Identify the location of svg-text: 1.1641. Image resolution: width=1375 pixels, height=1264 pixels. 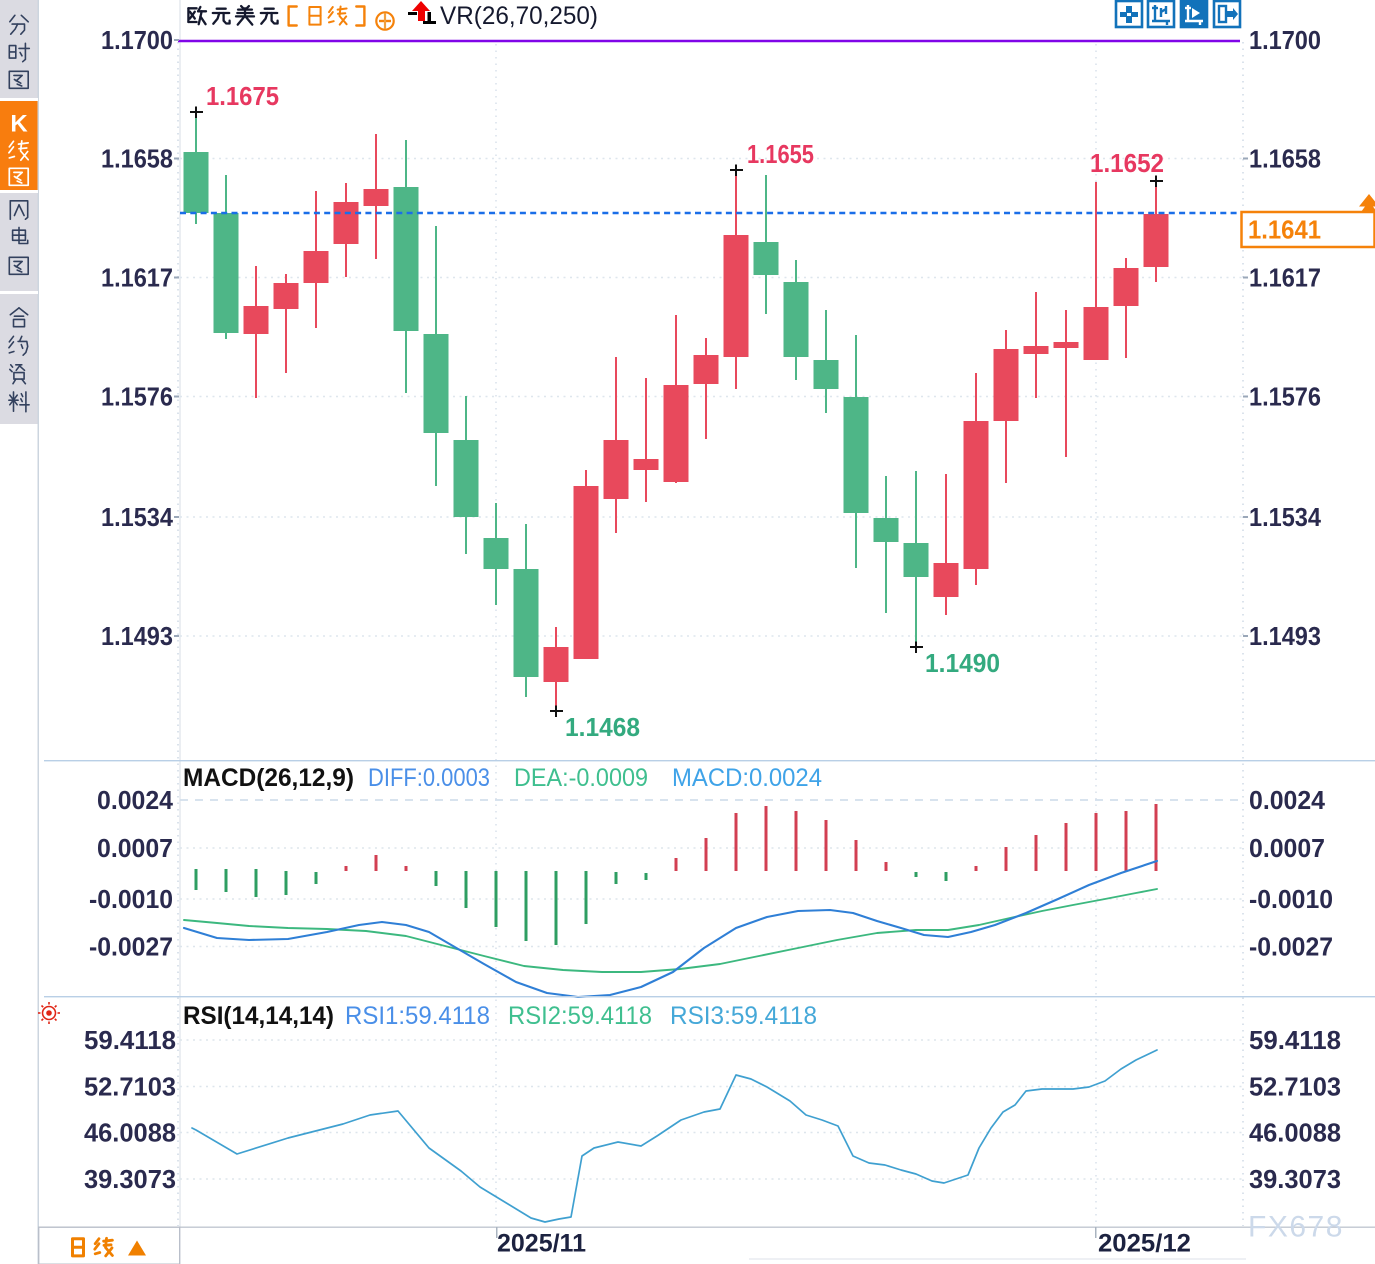
(1284, 230).